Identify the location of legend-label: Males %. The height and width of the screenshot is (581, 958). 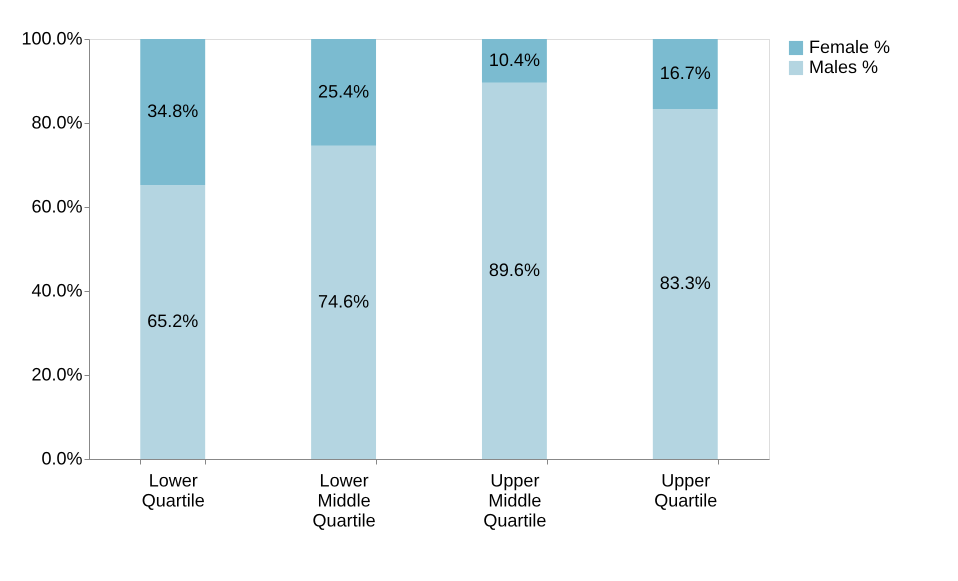
(843, 67).